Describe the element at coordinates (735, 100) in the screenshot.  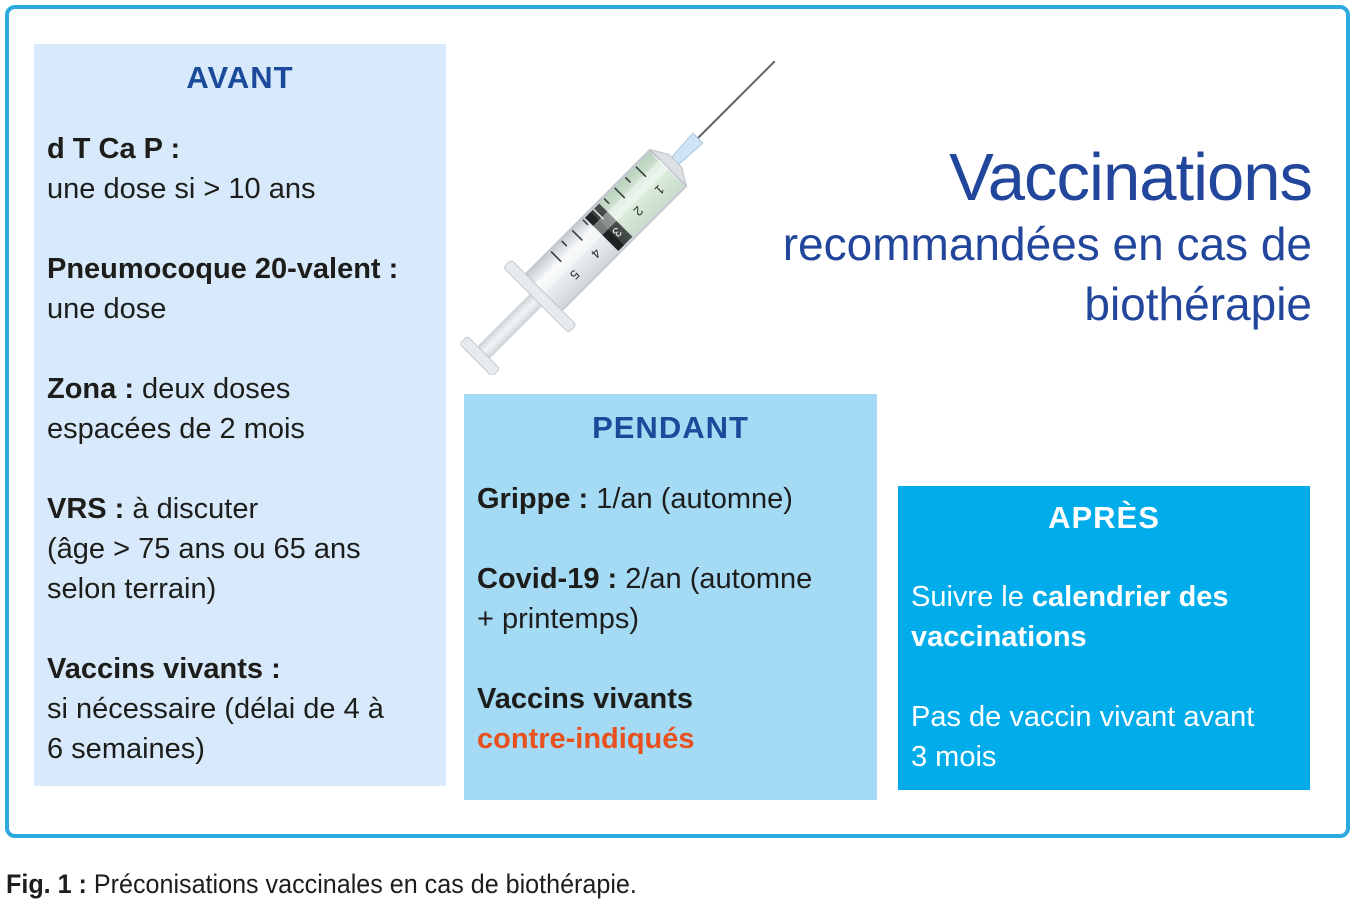
I see `syringe-needle` at that location.